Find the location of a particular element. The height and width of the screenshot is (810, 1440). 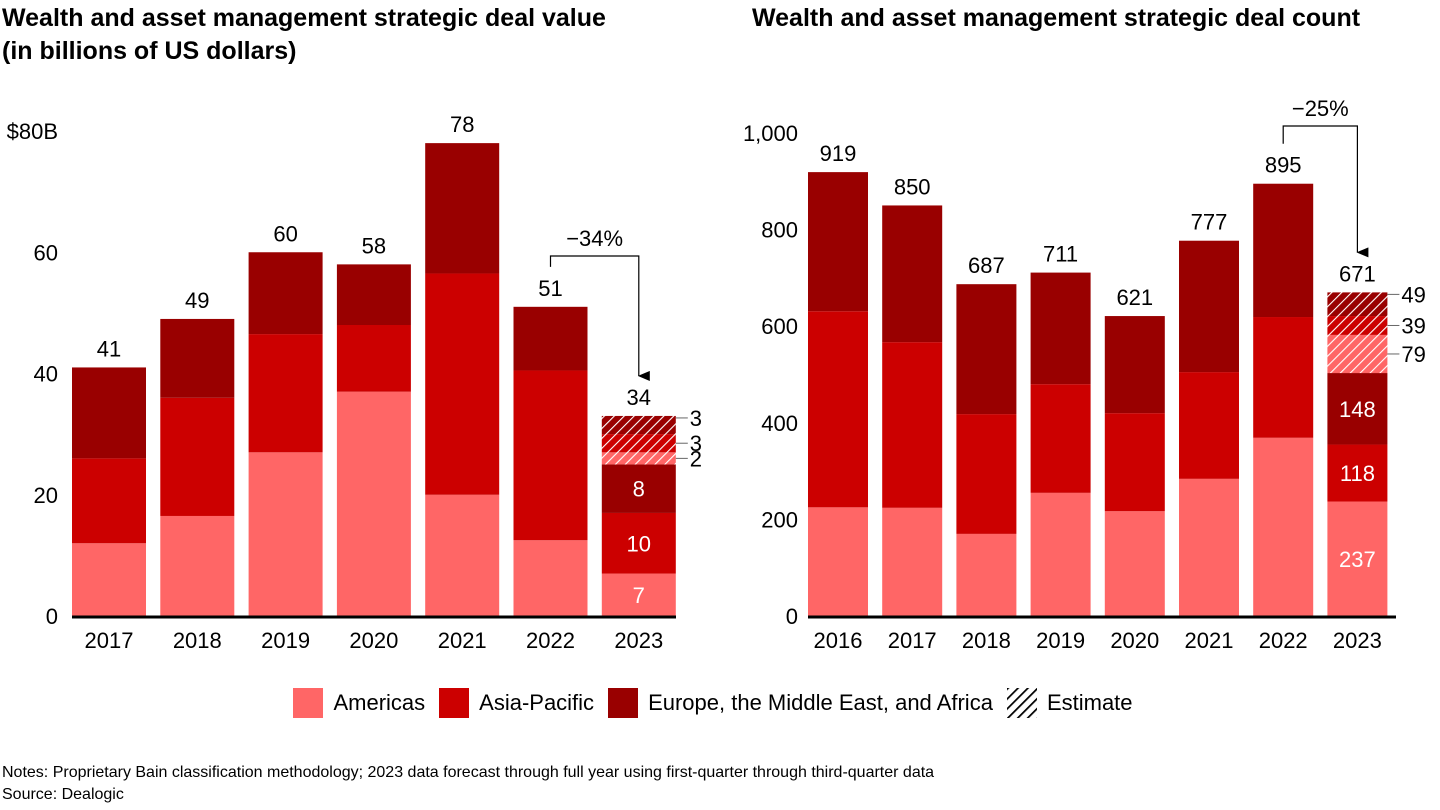

legend-swatch-estimate is located at coordinates (1021, 703).